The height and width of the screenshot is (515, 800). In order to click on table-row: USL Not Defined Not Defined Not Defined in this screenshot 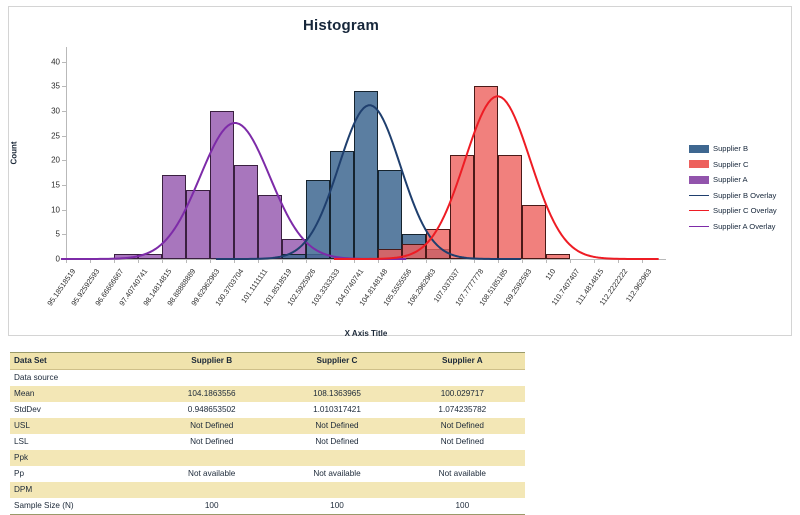, I will do `click(267, 426)`.